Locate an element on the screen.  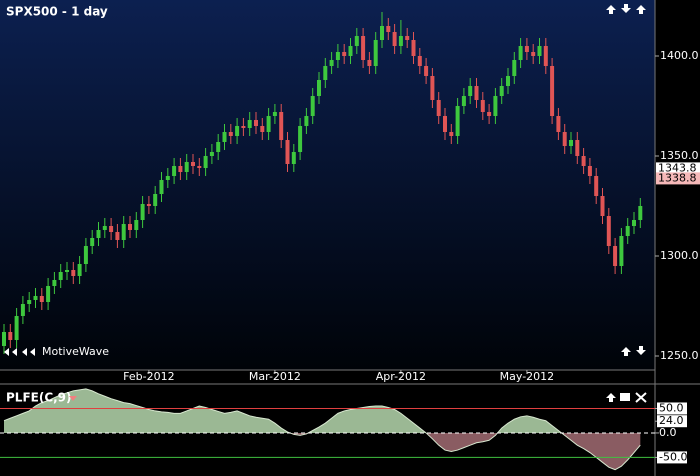
price-label-box is located at coordinates (678, 168).